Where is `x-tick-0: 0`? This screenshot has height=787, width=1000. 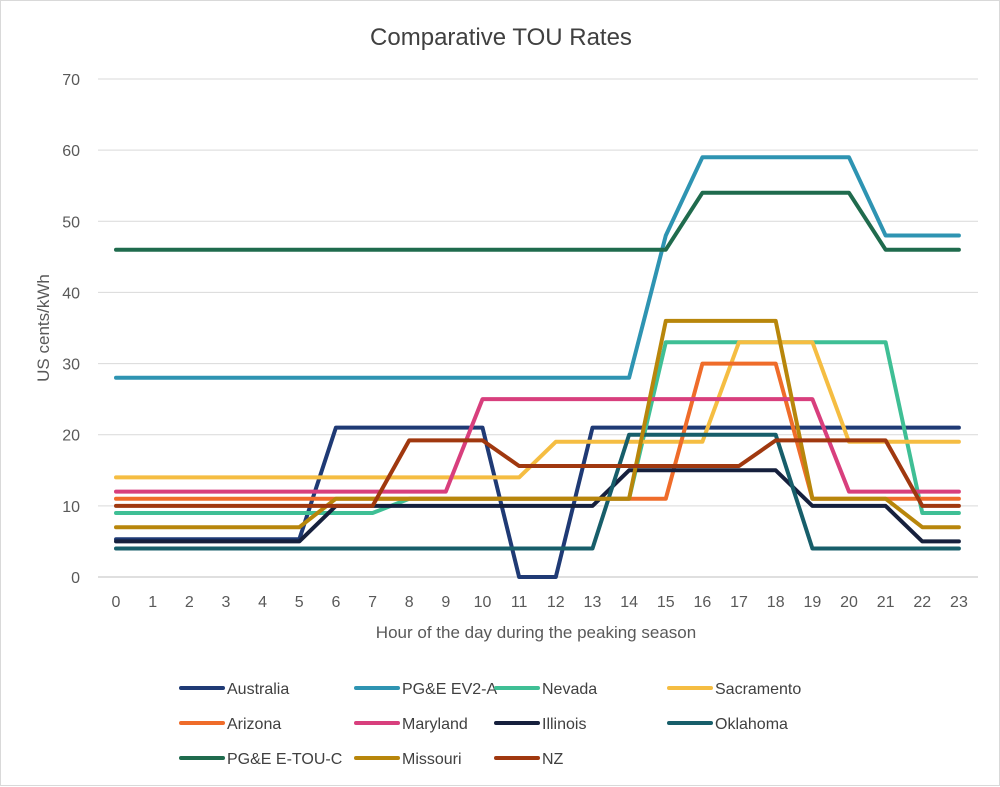
x-tick-0: 0 is located at coordinates (116, 602).